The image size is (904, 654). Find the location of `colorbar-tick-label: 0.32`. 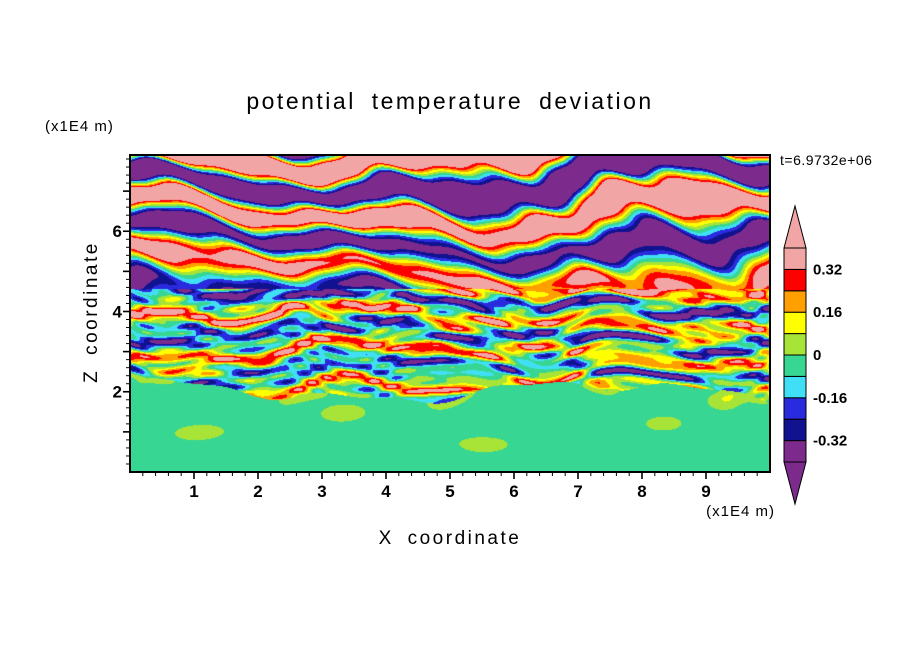

colorbar-tick-label: 0.32 is located at coordinates (827, 269).